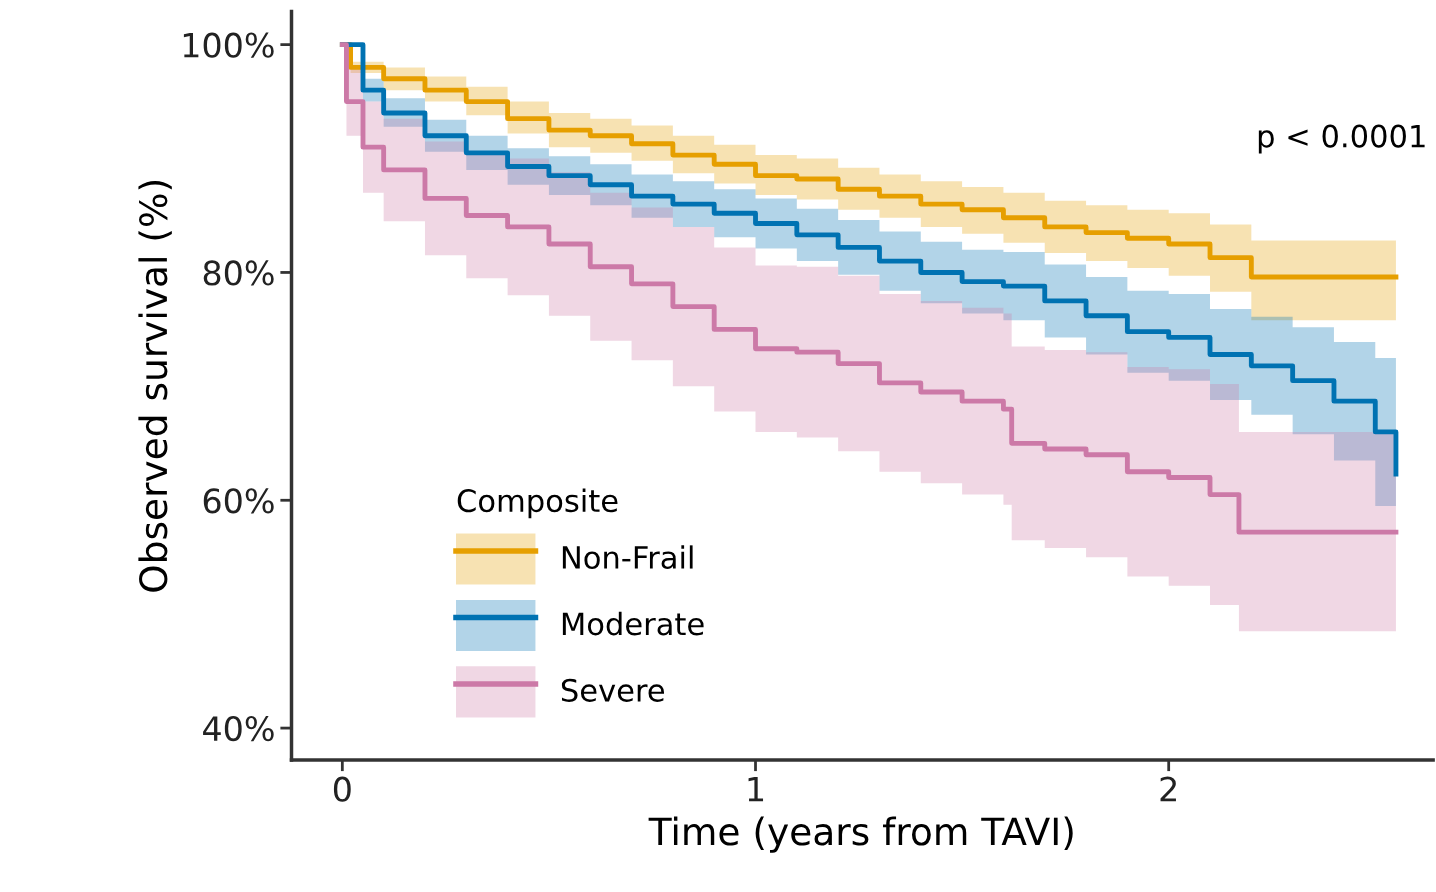 This screenshot has width=1436, height=892. I want to click on y-axis-title: Observed survival (%), so click(155, 386).